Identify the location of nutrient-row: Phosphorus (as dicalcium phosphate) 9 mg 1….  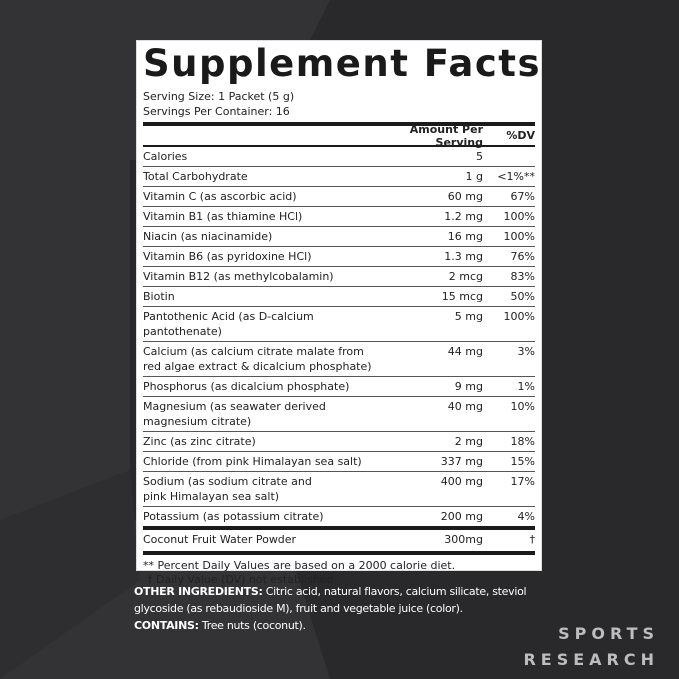
(339, 387).